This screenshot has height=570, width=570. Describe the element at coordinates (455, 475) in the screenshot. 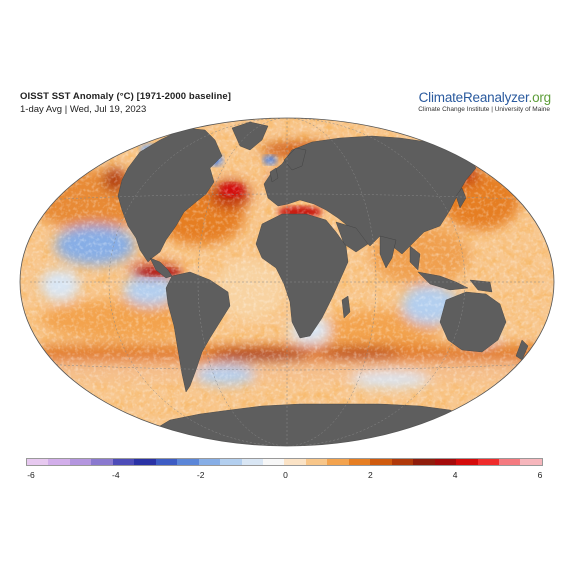

I see `colorbar-tick-label: 4` at that location.